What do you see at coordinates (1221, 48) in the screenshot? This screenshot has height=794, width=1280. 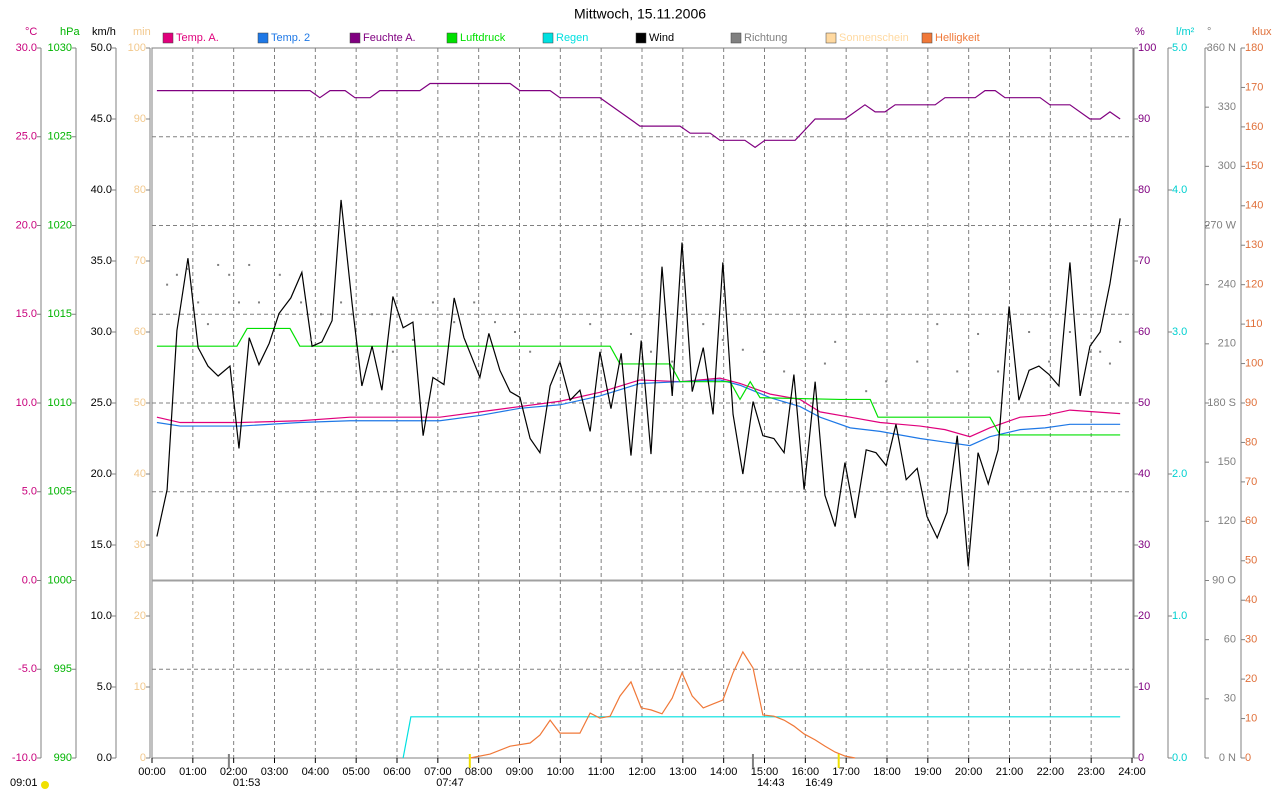 I see `y-tick-label: 360 N` at bounding box center [1221, 48].